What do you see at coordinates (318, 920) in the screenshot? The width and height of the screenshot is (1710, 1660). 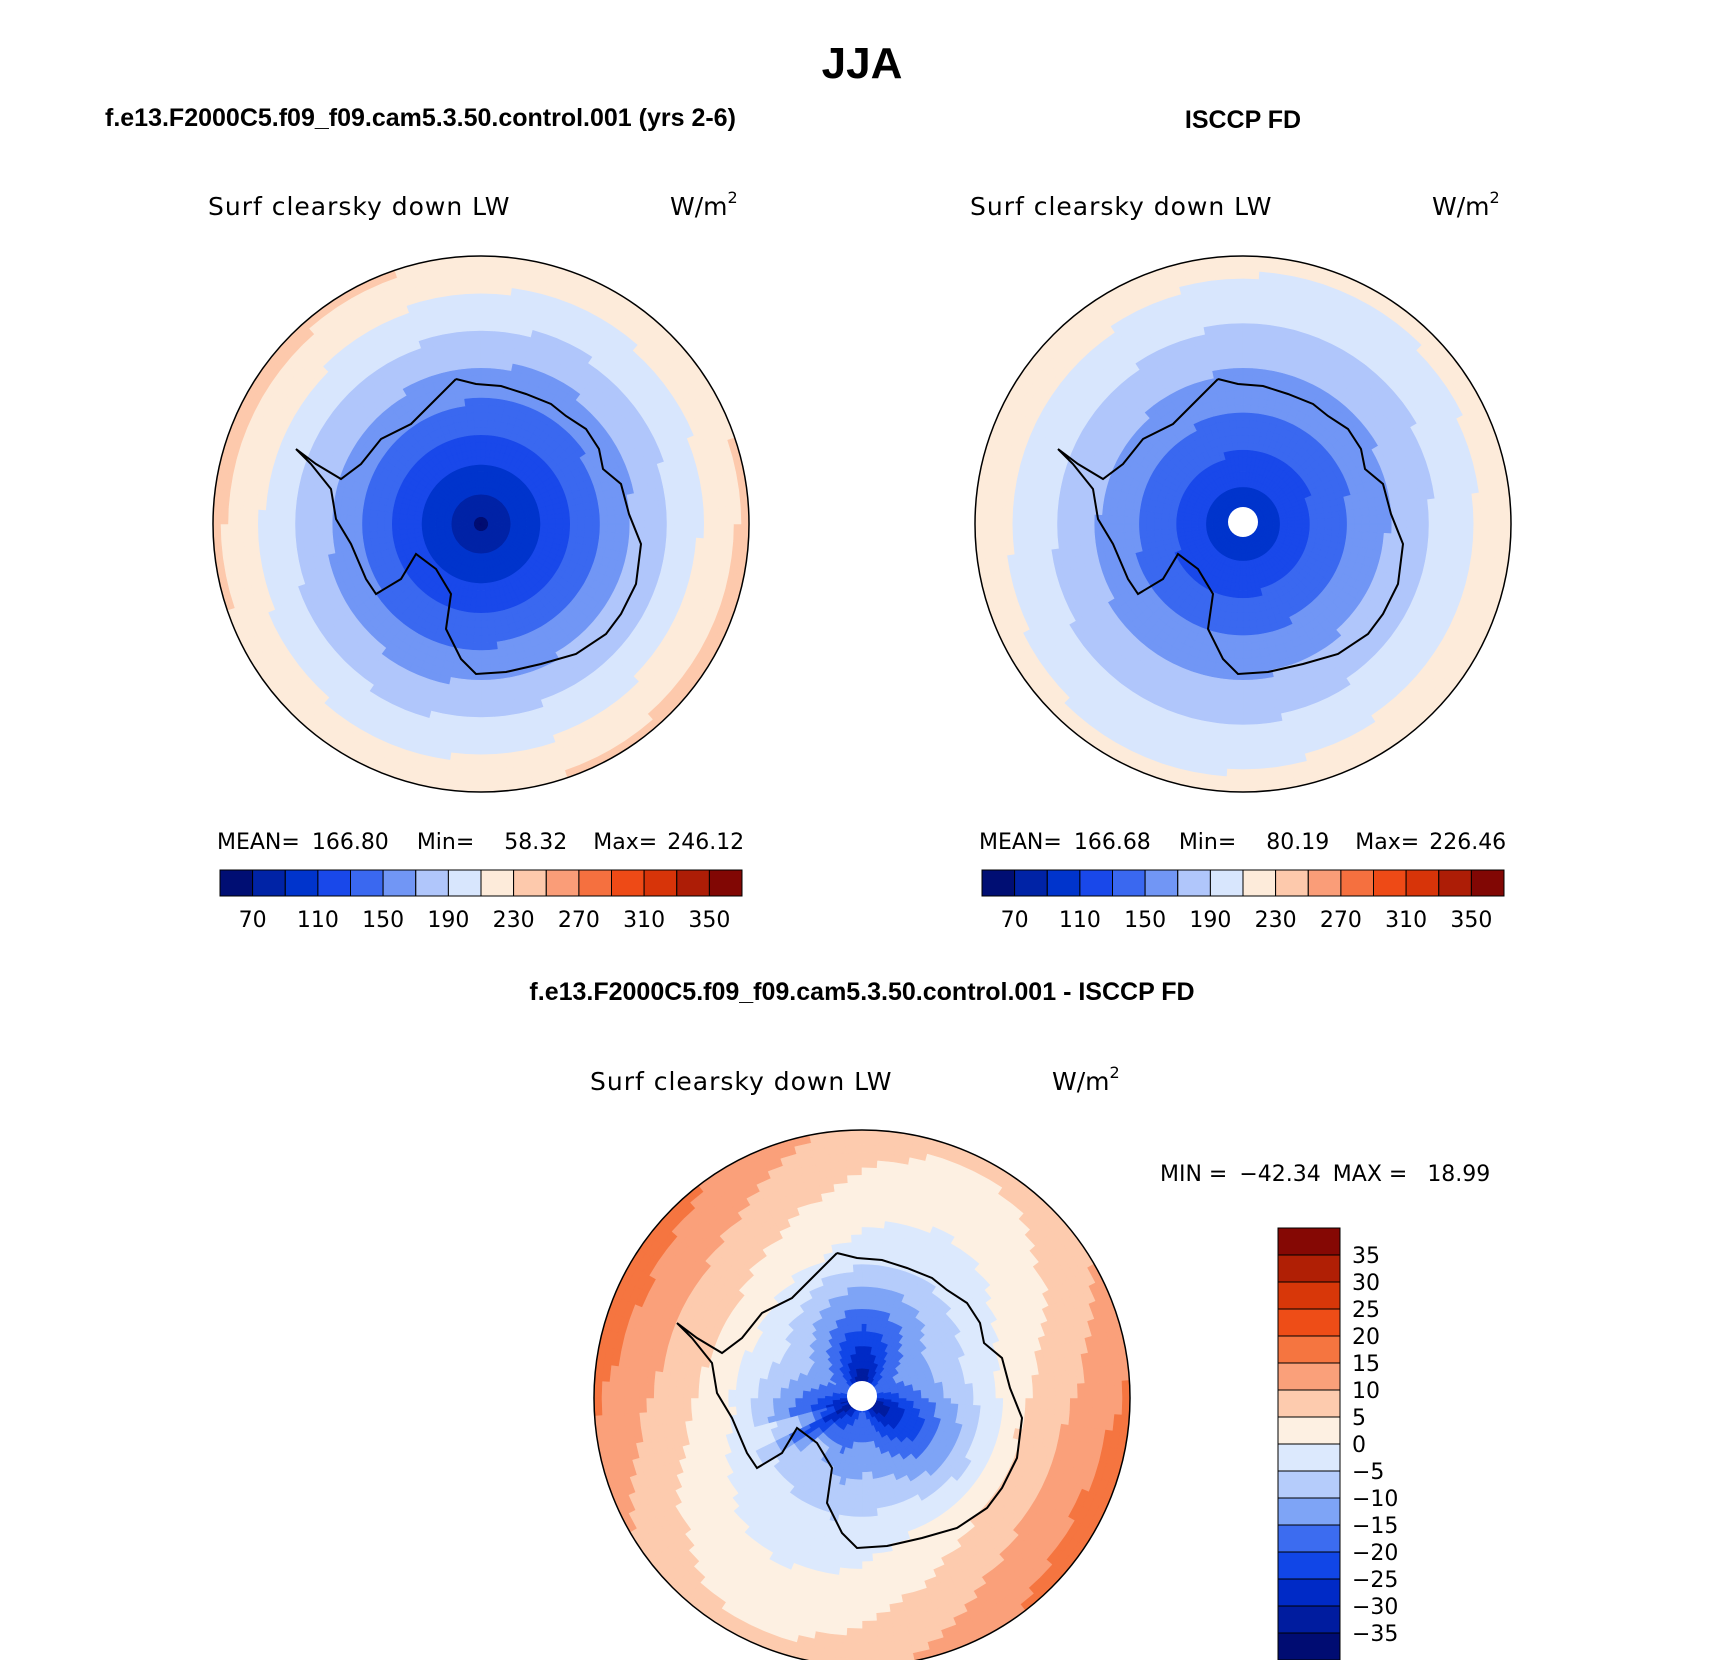 I see `colorbar-tick-label: 110` at bounding box center [318, 920].